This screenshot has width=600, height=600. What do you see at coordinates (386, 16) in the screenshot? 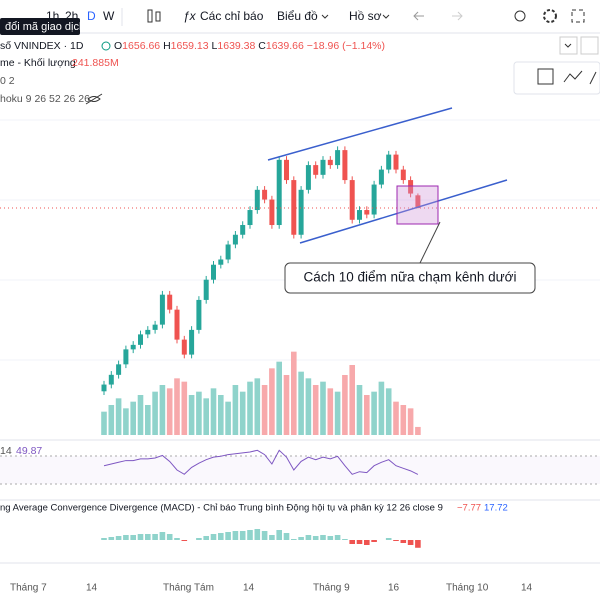
I see `dropdown-arrow` at bounding box center [386, 16].